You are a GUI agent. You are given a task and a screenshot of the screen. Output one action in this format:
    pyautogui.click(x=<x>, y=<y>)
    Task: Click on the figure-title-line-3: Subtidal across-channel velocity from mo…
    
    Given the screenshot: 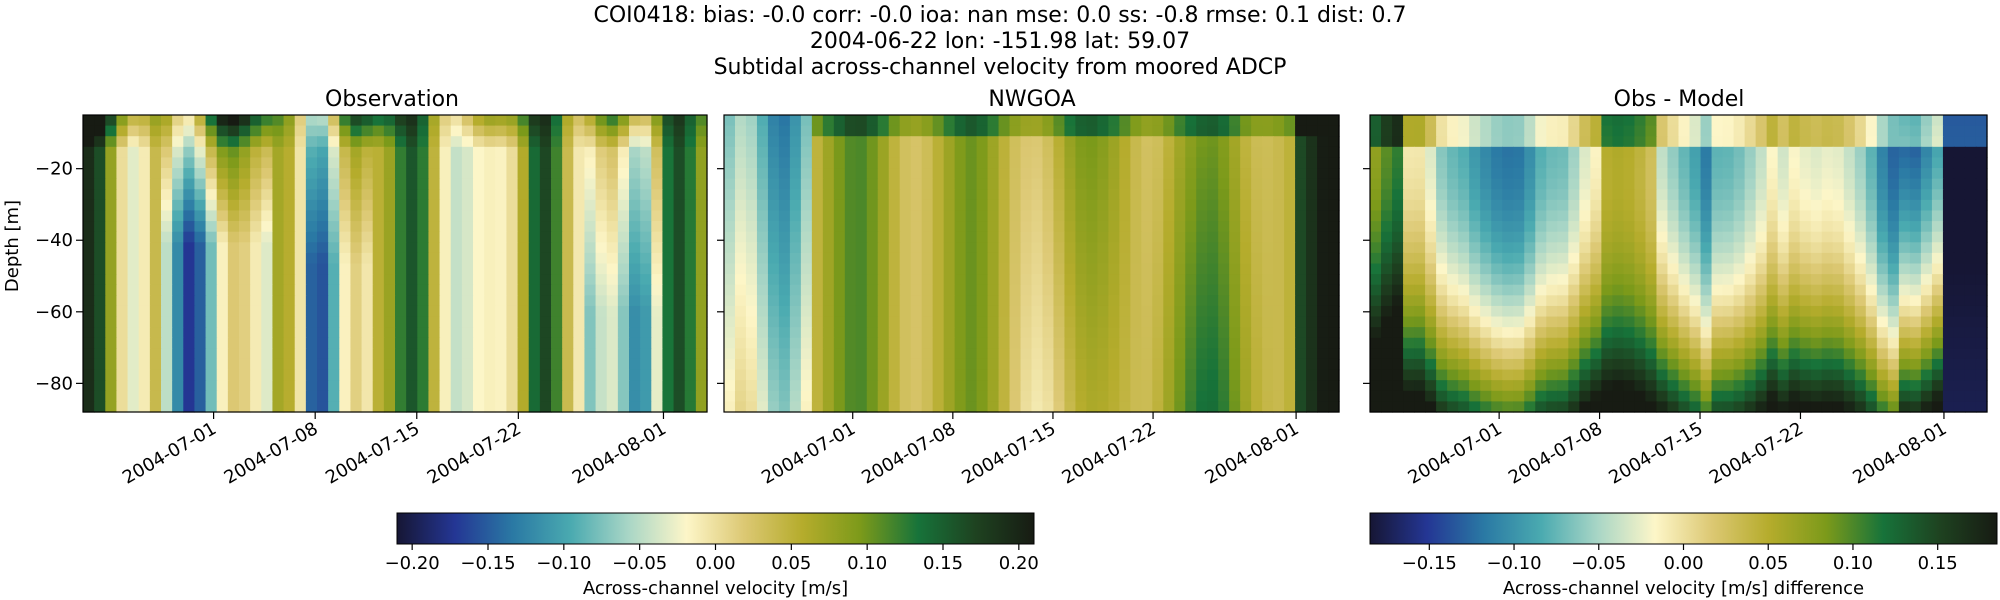 What is the action you would take?
    pyautogui.click(x=1000, y=67)
    